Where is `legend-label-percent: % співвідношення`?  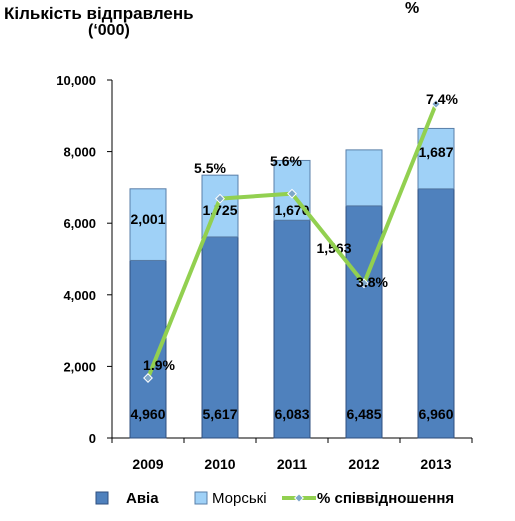 legend-label-percent: % співвідношення is located at coordinates (385, 498).